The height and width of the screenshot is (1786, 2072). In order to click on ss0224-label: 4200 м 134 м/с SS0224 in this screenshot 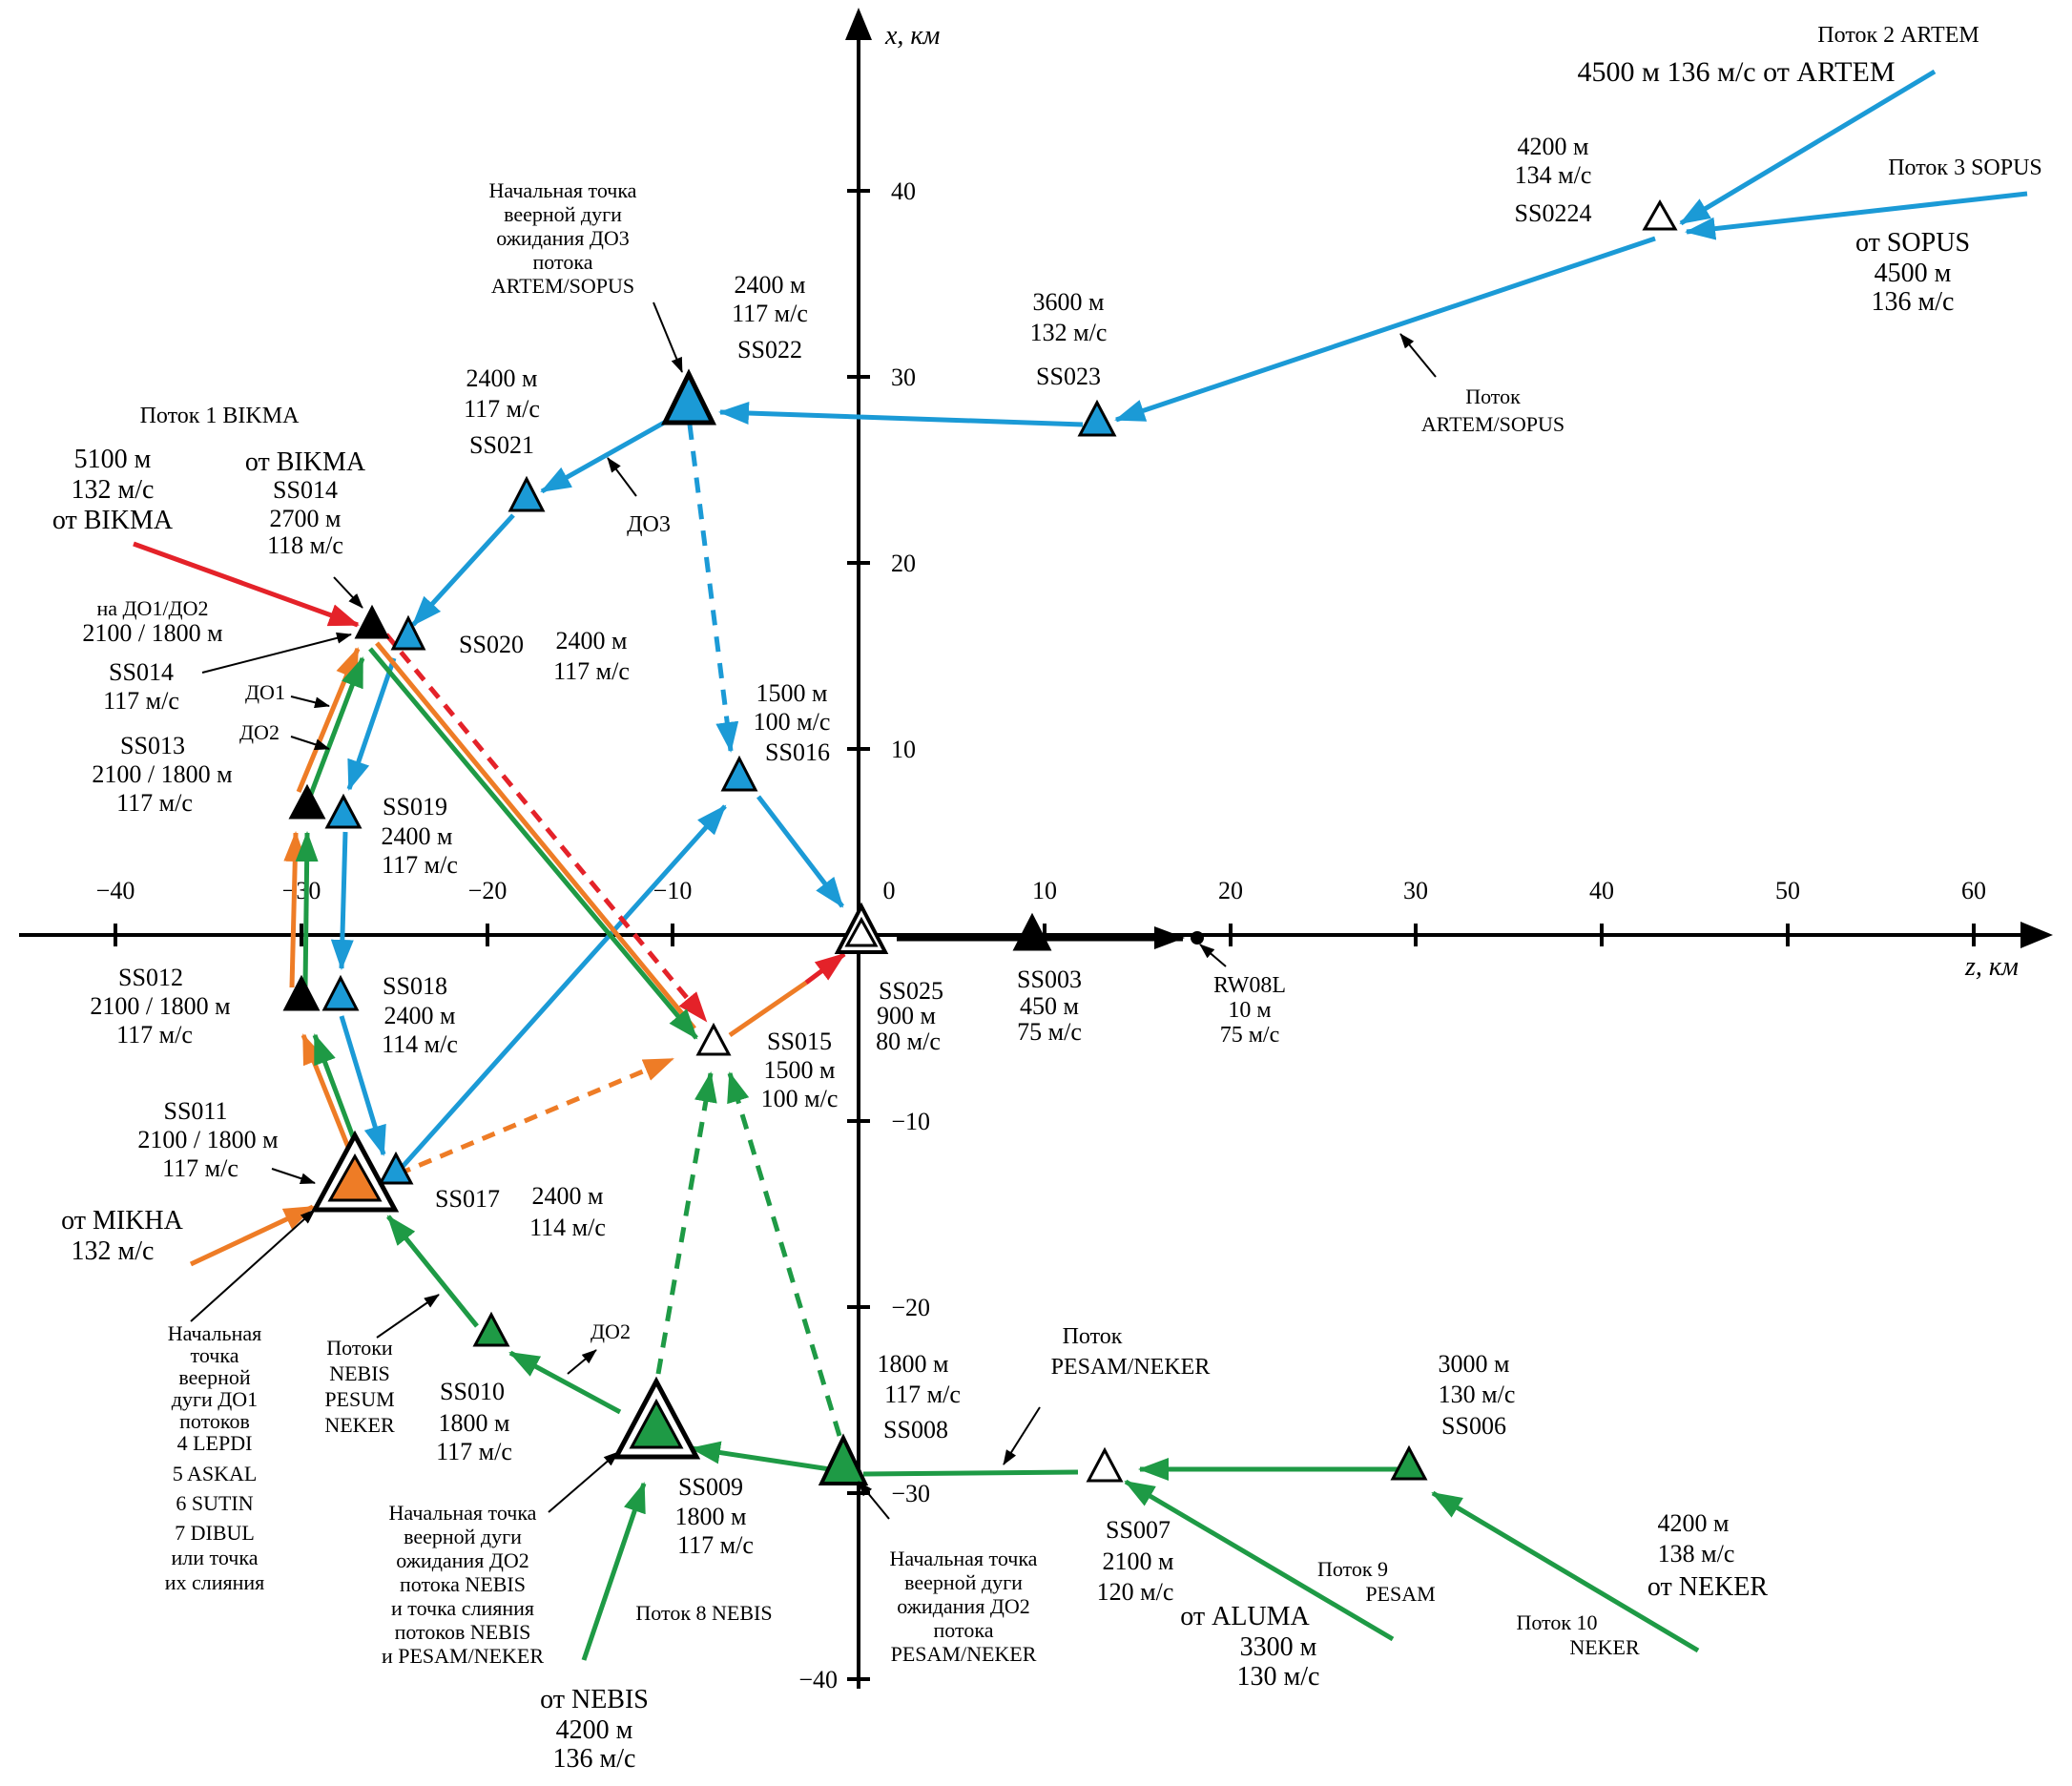, I will do `click(1554, 180)`.